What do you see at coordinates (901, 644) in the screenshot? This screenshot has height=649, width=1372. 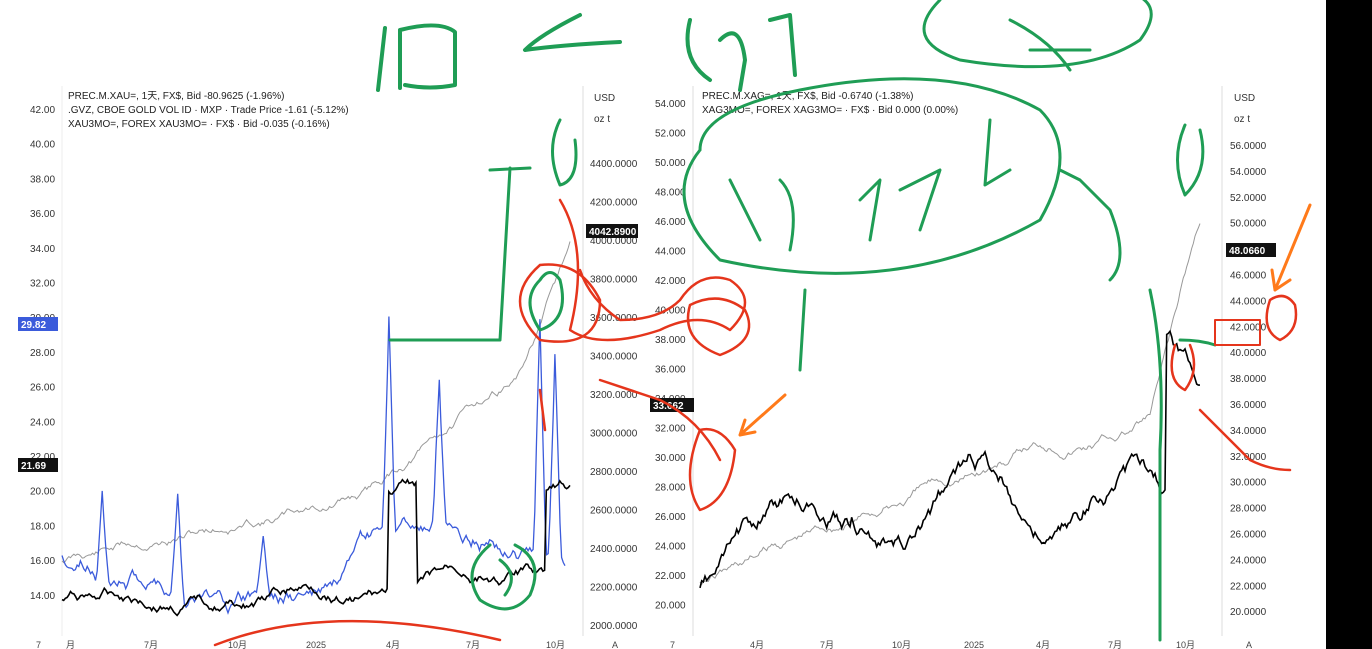 I see `silver-x-tick: 10月` at bounding box center [901, 644].